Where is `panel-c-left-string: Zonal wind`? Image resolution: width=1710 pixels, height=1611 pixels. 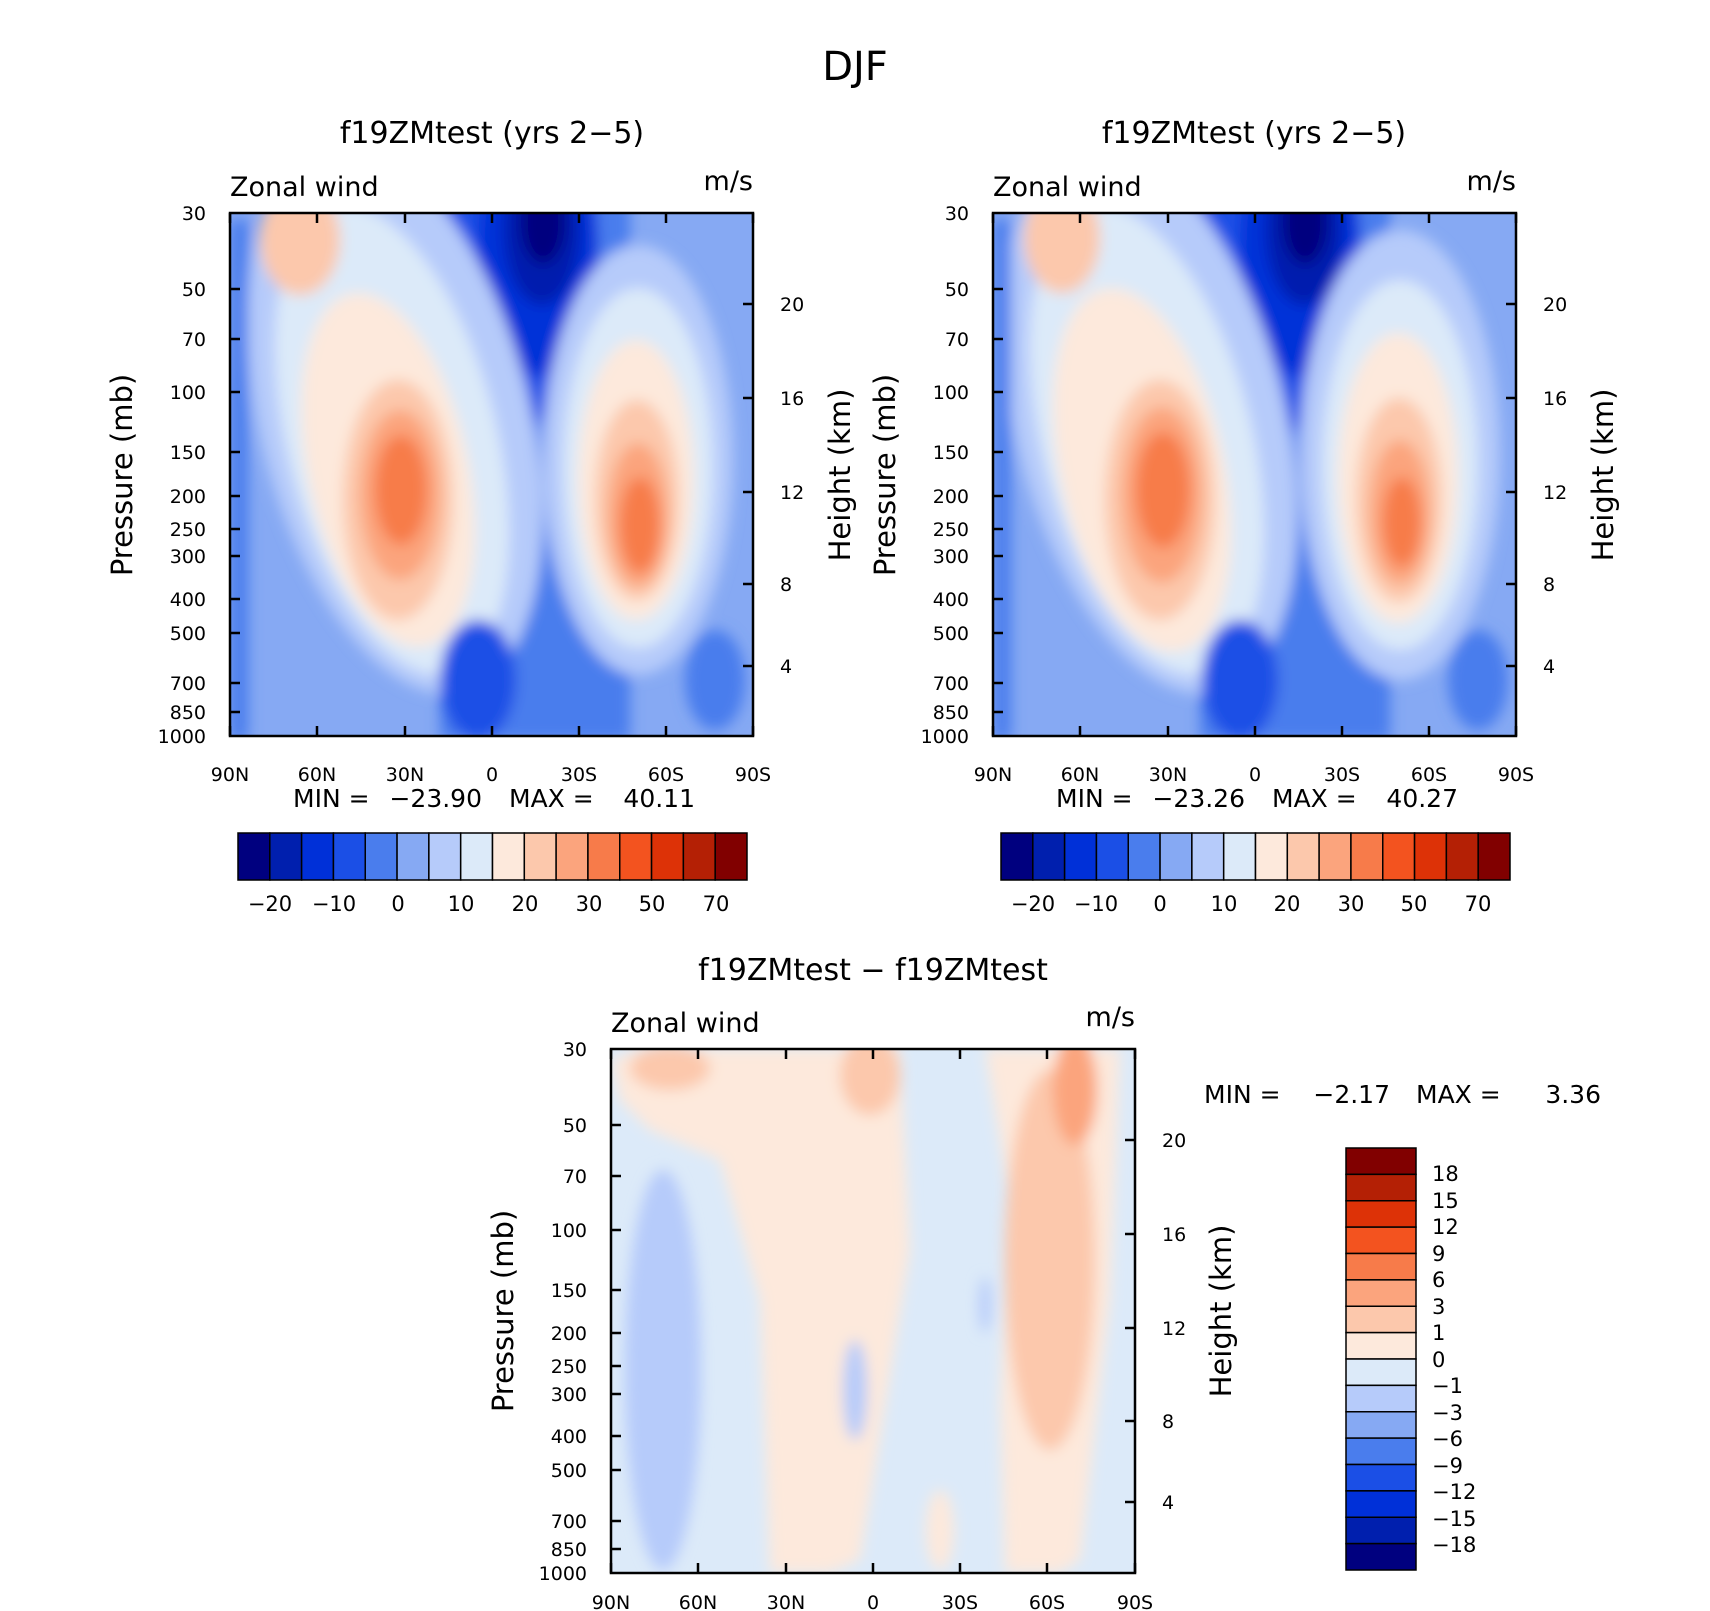 panel-c-left-string: Zonal wind is located at coordinates (685, 1023).